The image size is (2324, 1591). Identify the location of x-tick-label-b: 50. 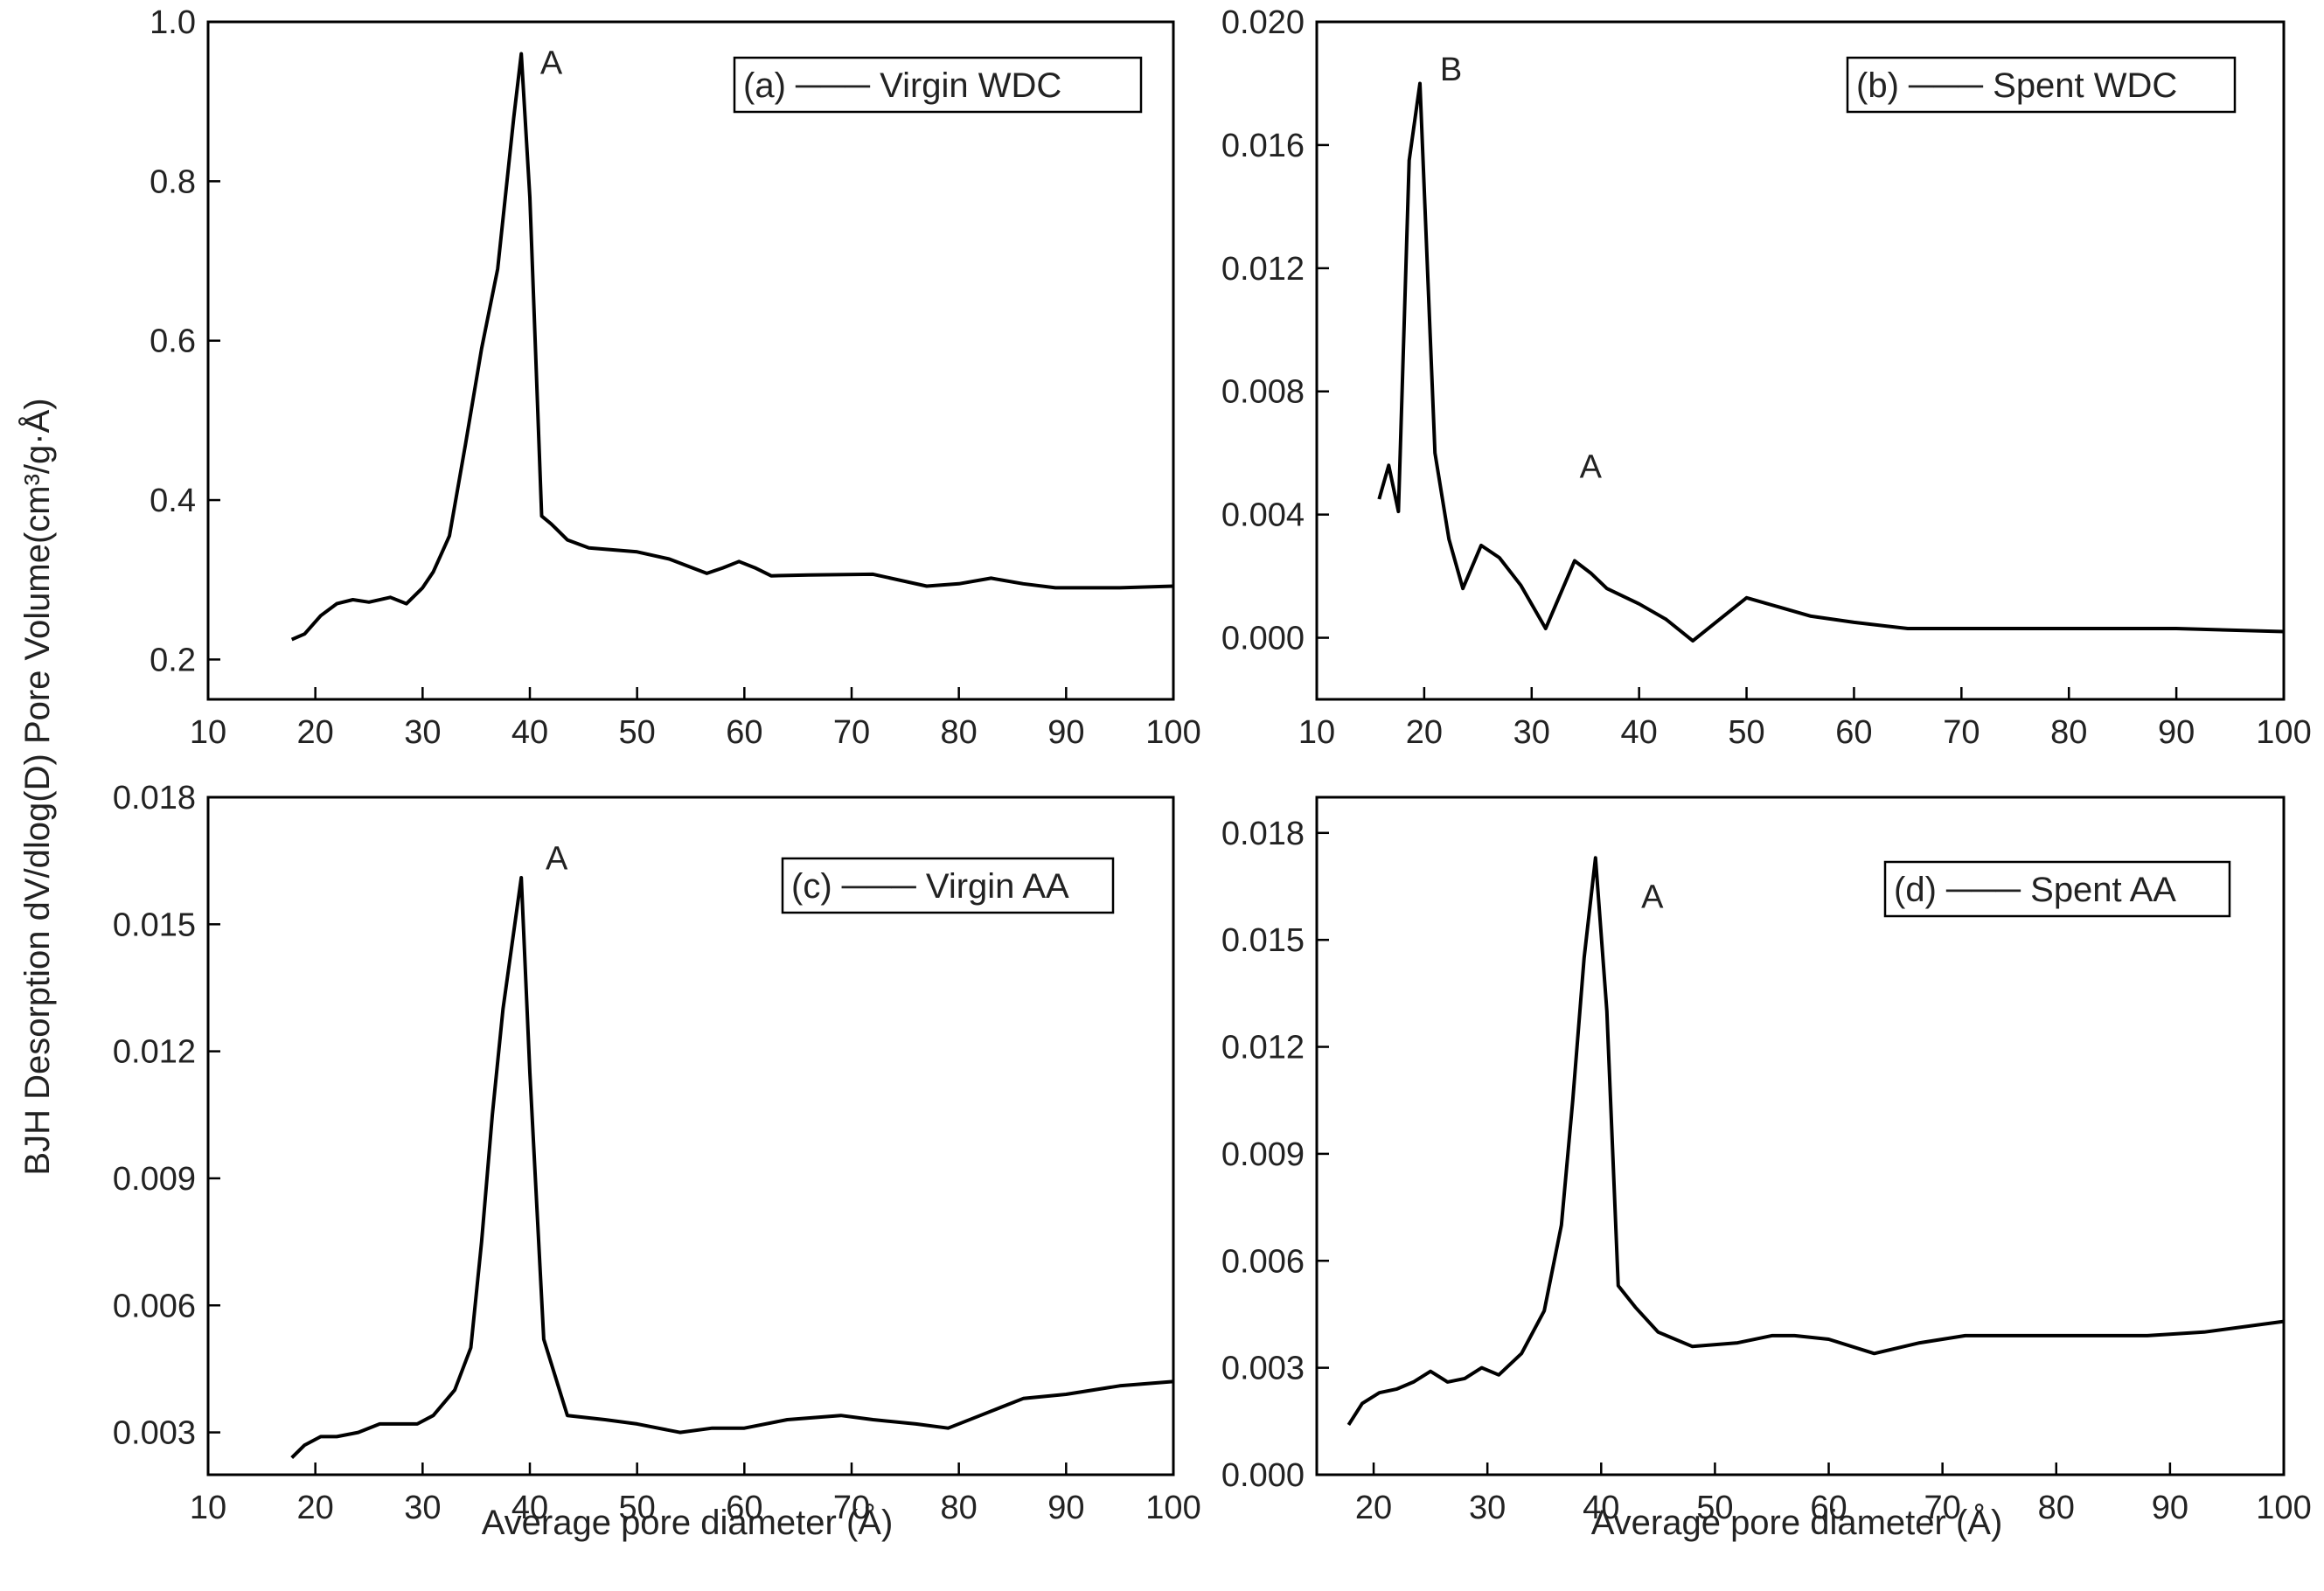
(1746, 732).